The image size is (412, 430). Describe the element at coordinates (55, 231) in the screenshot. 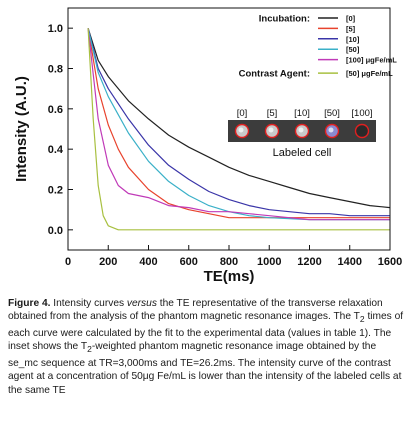

I see `y-tick-label: 0.0` at that location.